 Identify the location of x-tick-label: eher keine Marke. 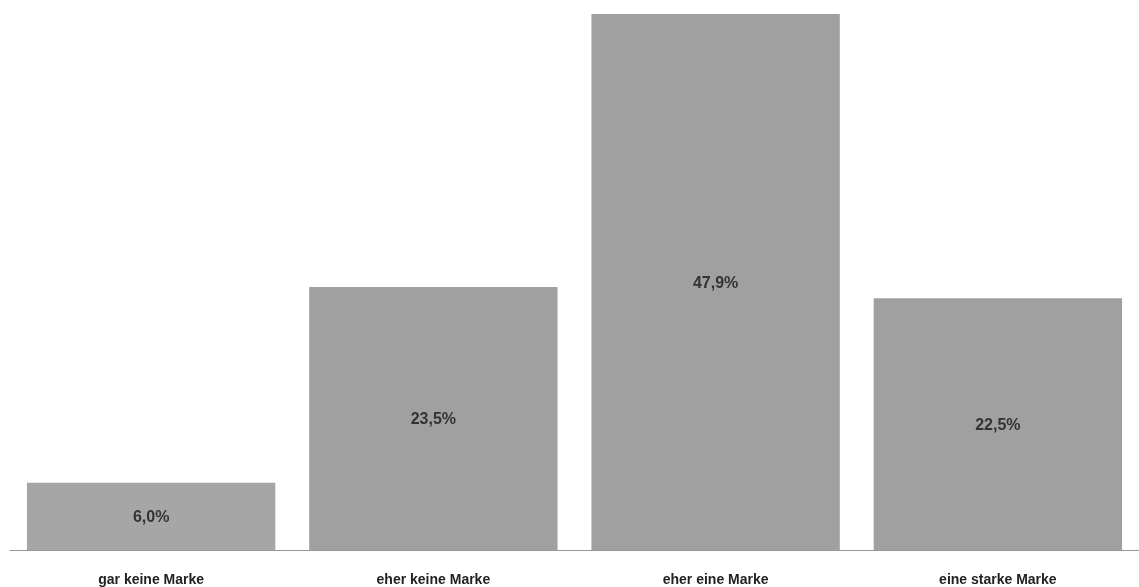
(433, 579).